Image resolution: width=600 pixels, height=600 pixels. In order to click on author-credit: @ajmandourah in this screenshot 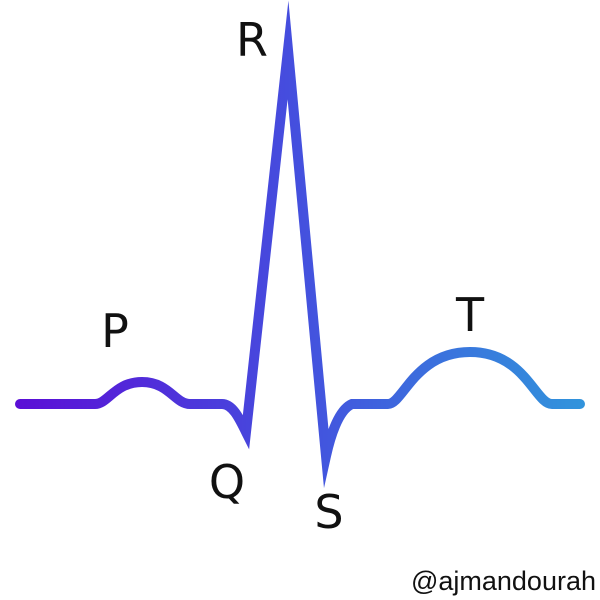, I will do `click(503, 581)`.